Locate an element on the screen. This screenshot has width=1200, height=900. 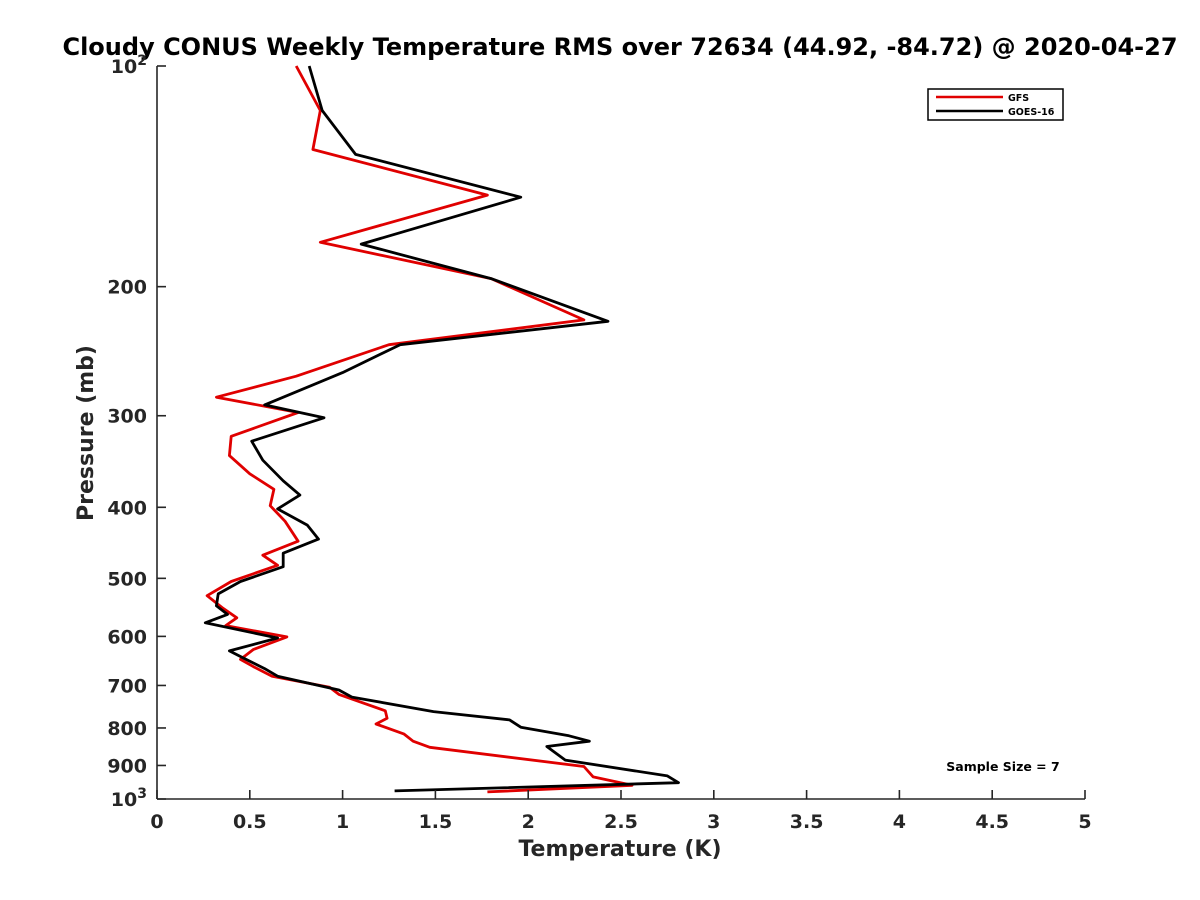
x-tick-label: 4 is located at coordinates (899, 822).